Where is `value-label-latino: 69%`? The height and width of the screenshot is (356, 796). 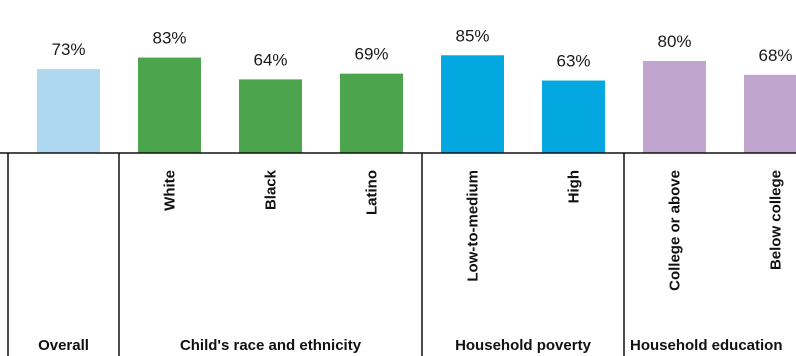
value-label-latino: 69% is located at coordinates (371, 54).